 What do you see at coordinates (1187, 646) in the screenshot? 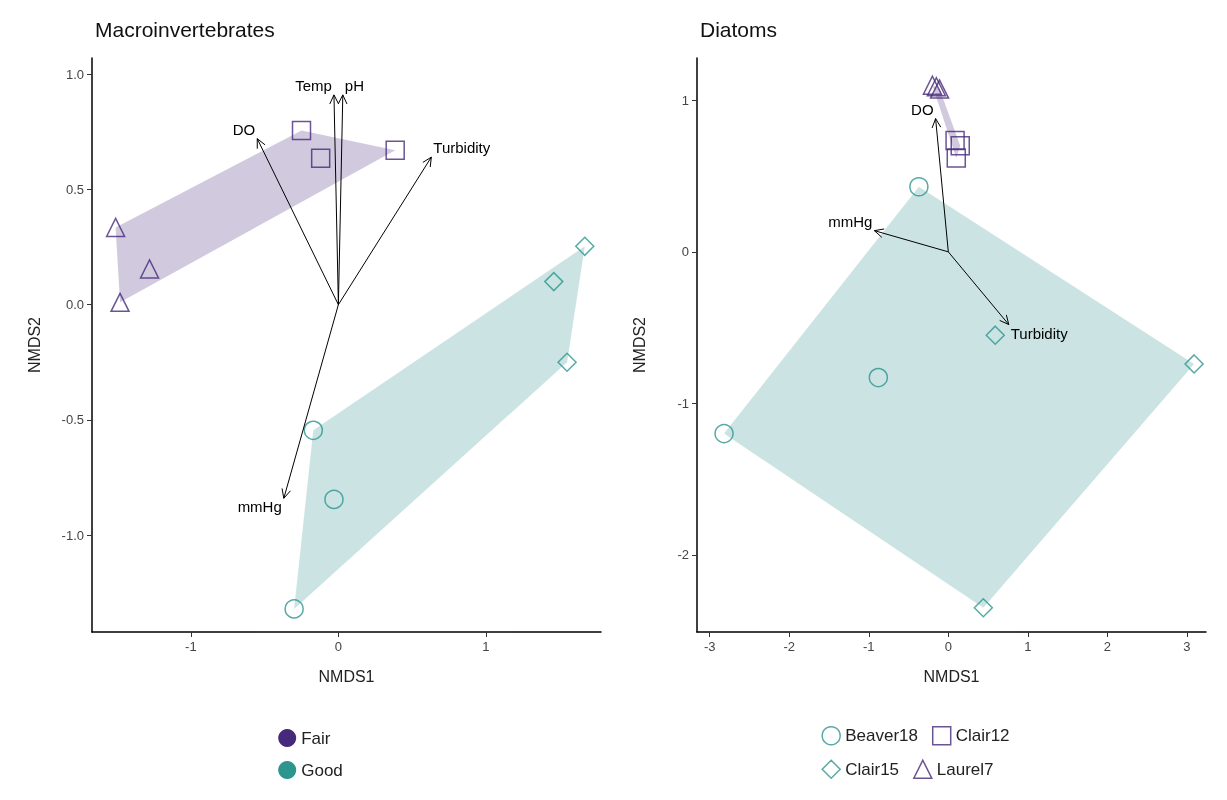
I see `x-tick-label: 3` at bounding box center [1187, 646].